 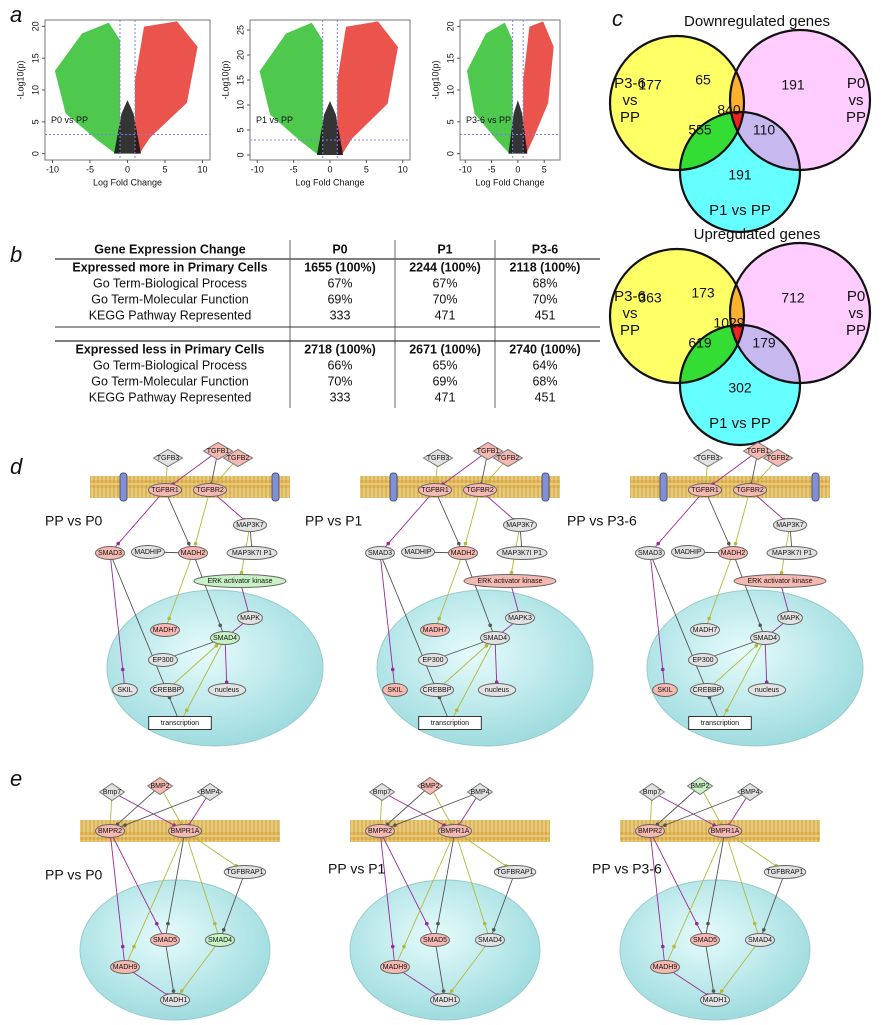 What do you see at coordinates (340, 267) in the screenshot?
I see `table-cell: 1655 (100%)` at bounding box center [340, 267].